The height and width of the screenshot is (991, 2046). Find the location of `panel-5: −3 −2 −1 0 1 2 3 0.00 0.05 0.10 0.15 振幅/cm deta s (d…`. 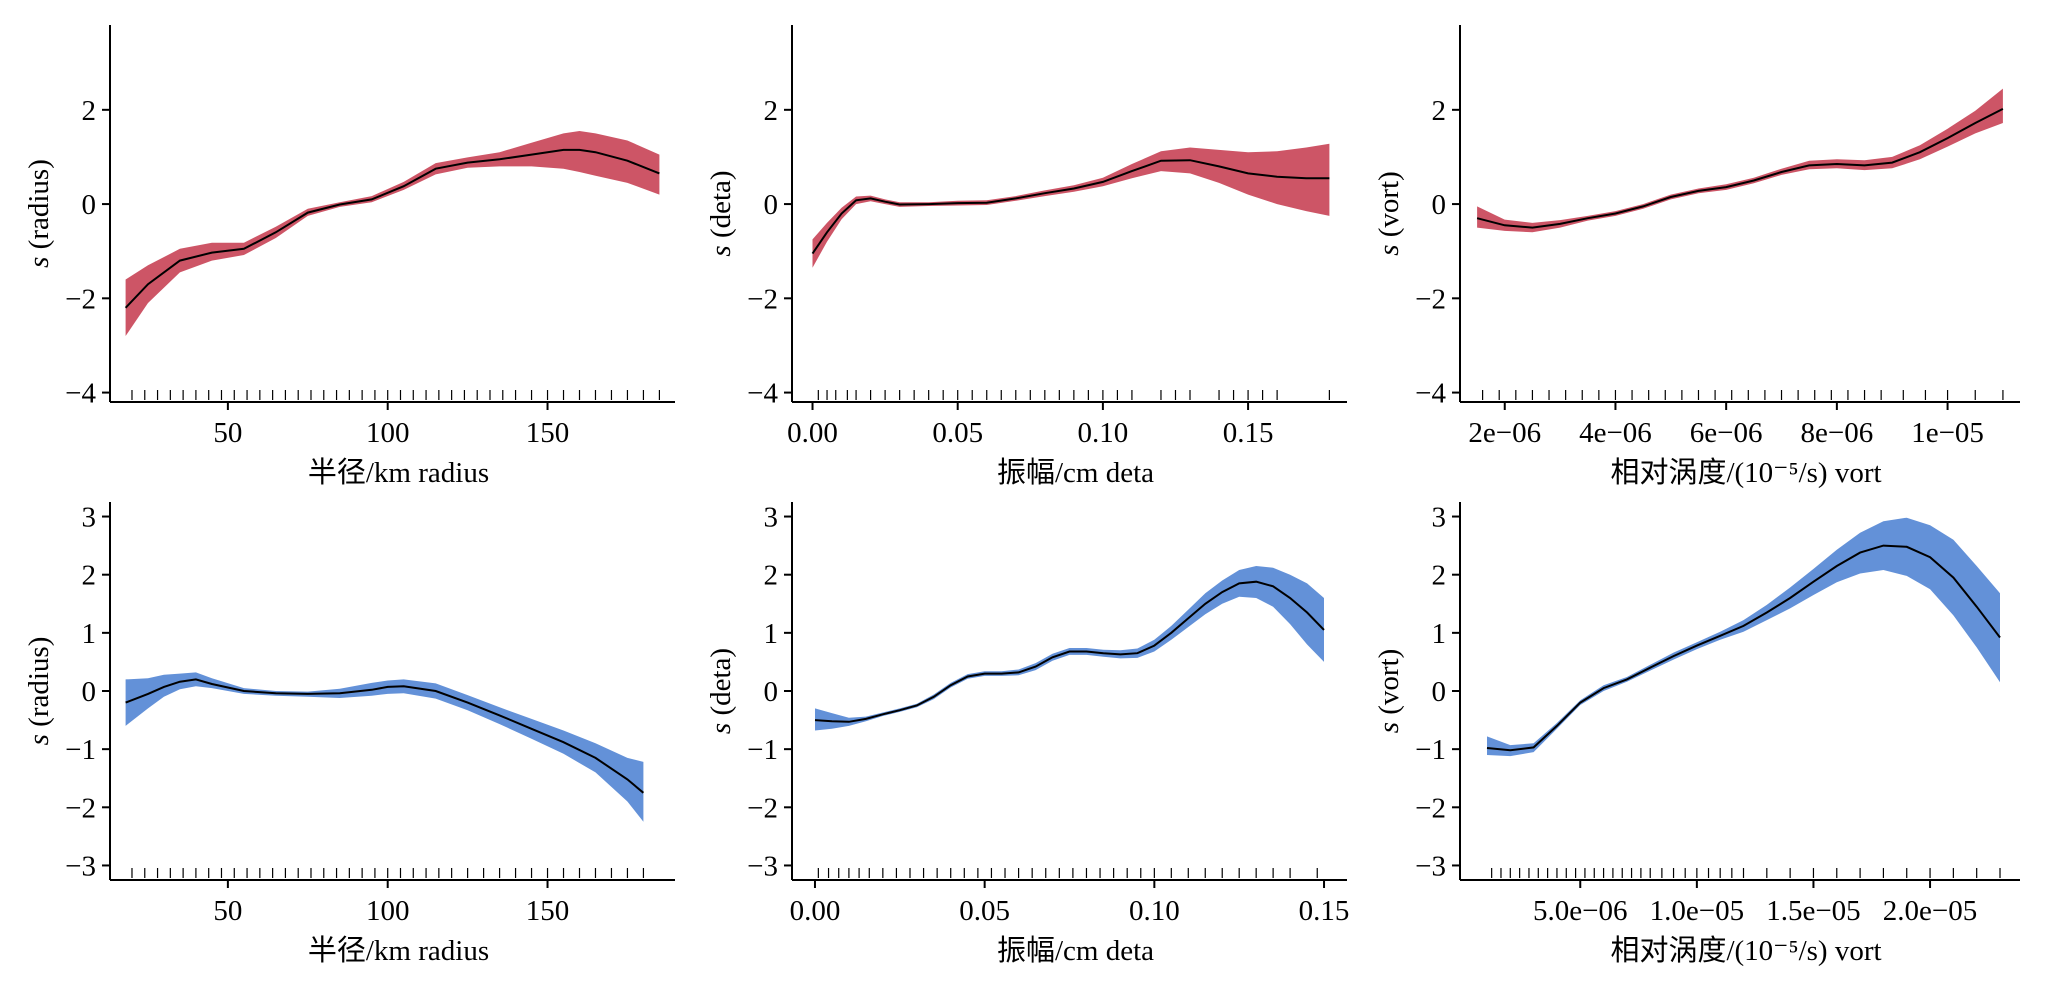

panel-5: −3 −2 −1 0 1 2 3 0.00 0.05 0.10 0.15 振幅/cm deta s (d… is located at coordinates (1027, 734).